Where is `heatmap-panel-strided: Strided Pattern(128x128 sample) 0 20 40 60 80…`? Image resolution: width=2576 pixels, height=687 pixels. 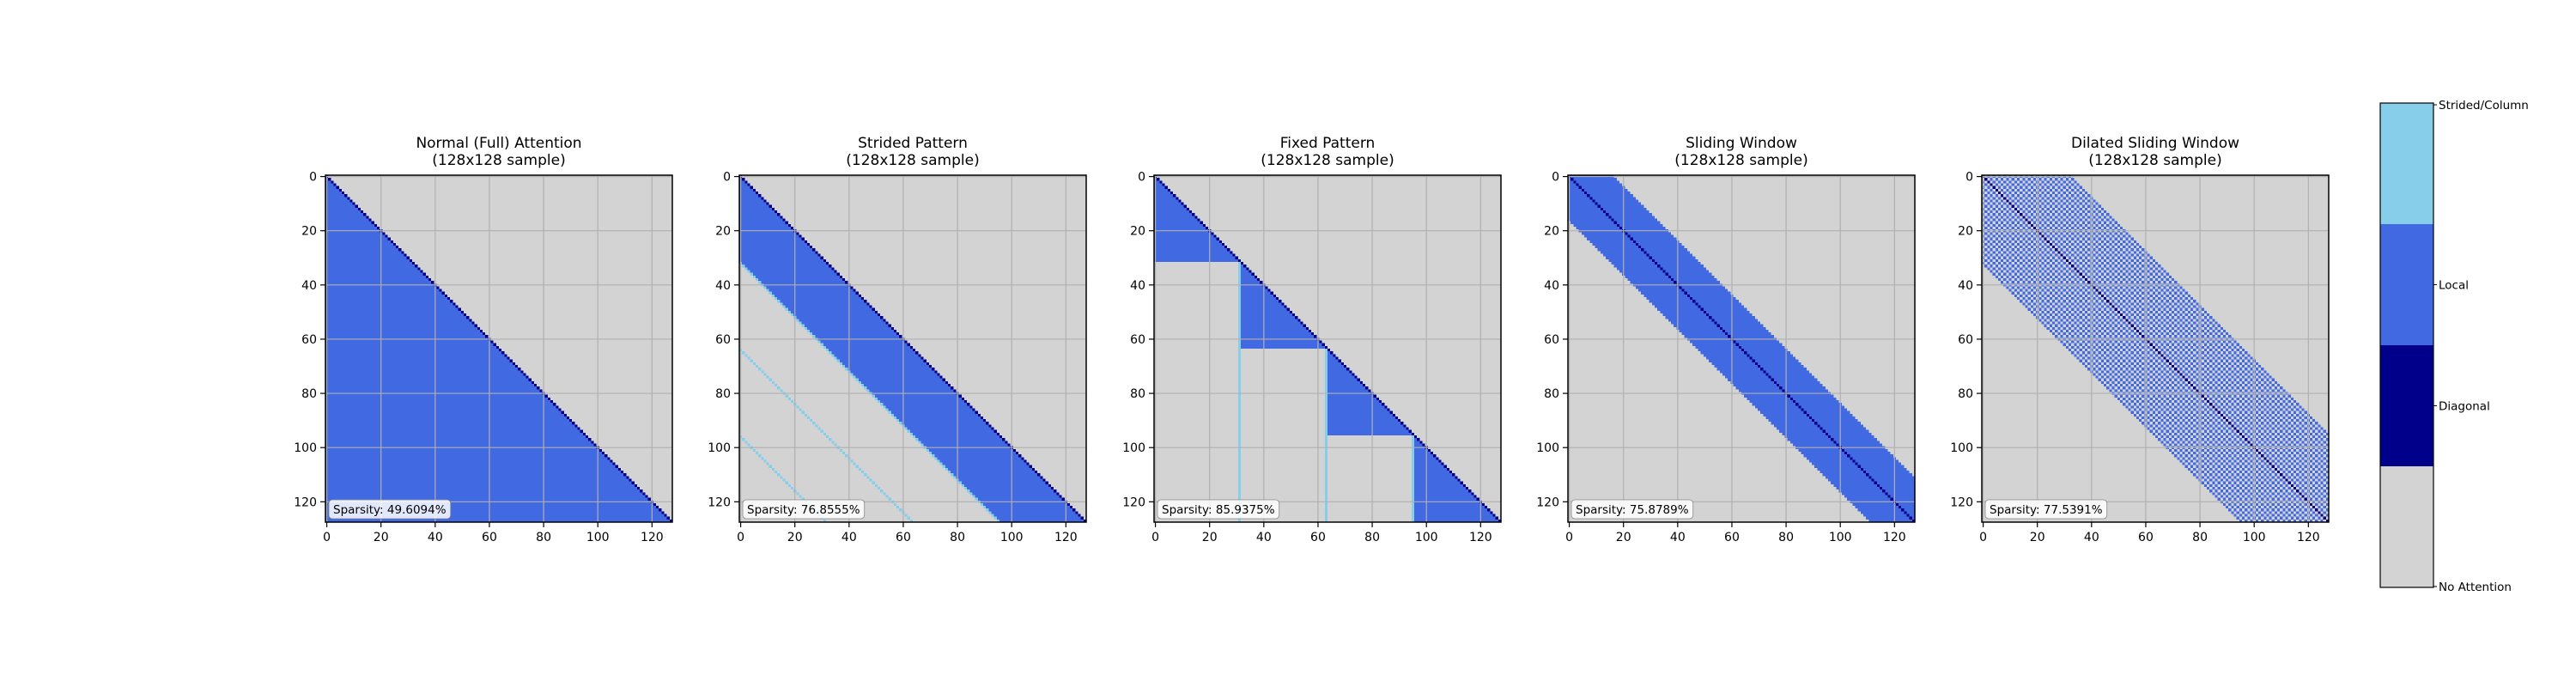
heatmap-panel-strided: Strided Pattern(128x128 sample) 0 20 40 60 80… is located at coordinates (897, 339).